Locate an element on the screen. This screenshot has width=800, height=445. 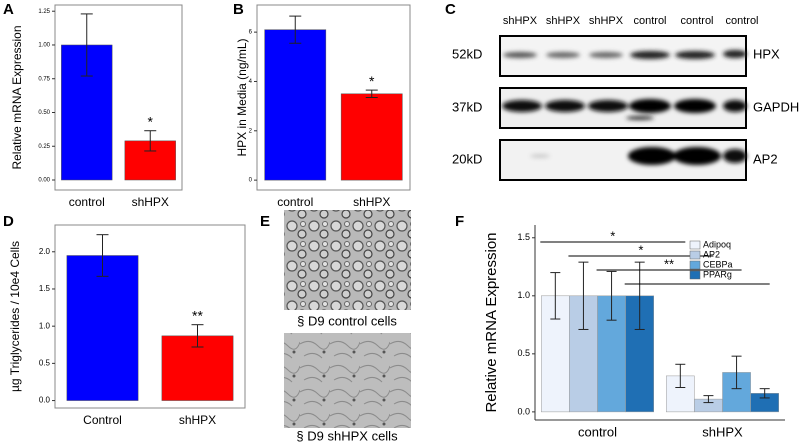
y-tick-label: 0.00 is located at coordinates (44, 181).